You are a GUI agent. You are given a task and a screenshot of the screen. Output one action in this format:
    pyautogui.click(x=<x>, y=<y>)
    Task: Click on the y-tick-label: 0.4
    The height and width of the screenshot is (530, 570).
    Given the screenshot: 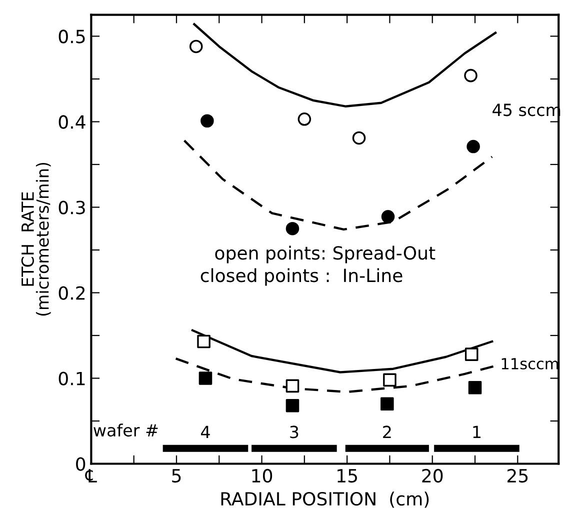 What is the action you would take?
    pyautogui.click(x=72, y=122)
    